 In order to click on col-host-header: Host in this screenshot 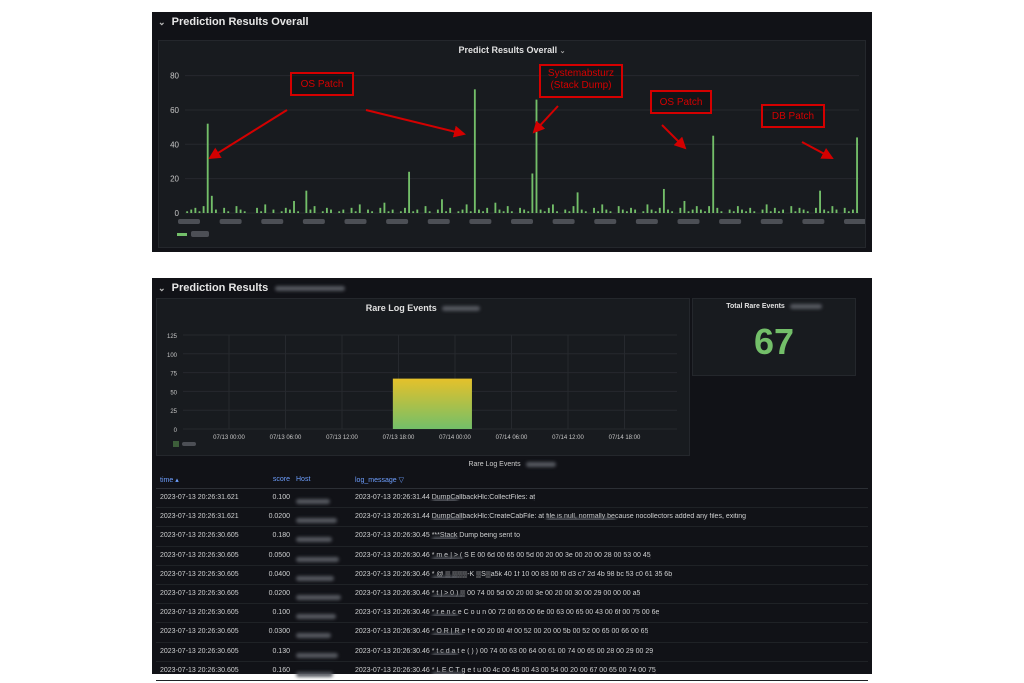, I will do `click(303, 479)`.